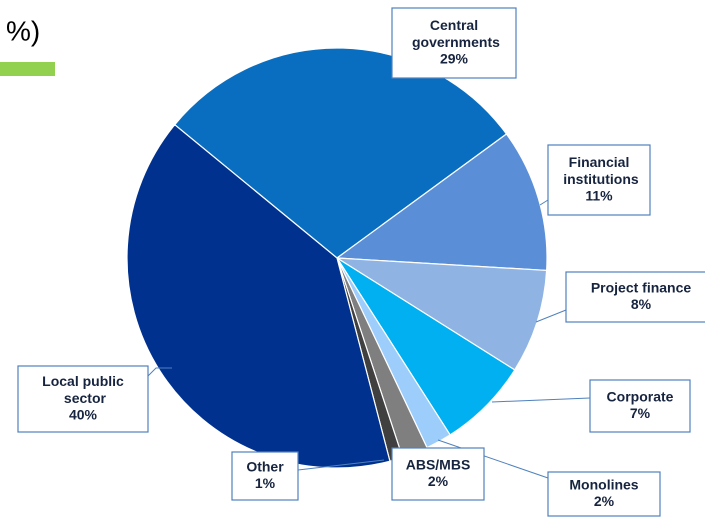  What do you see at coordinates (441, 202) in the screenshot?
I see `pie-slice` at bounding box center [441, 202].